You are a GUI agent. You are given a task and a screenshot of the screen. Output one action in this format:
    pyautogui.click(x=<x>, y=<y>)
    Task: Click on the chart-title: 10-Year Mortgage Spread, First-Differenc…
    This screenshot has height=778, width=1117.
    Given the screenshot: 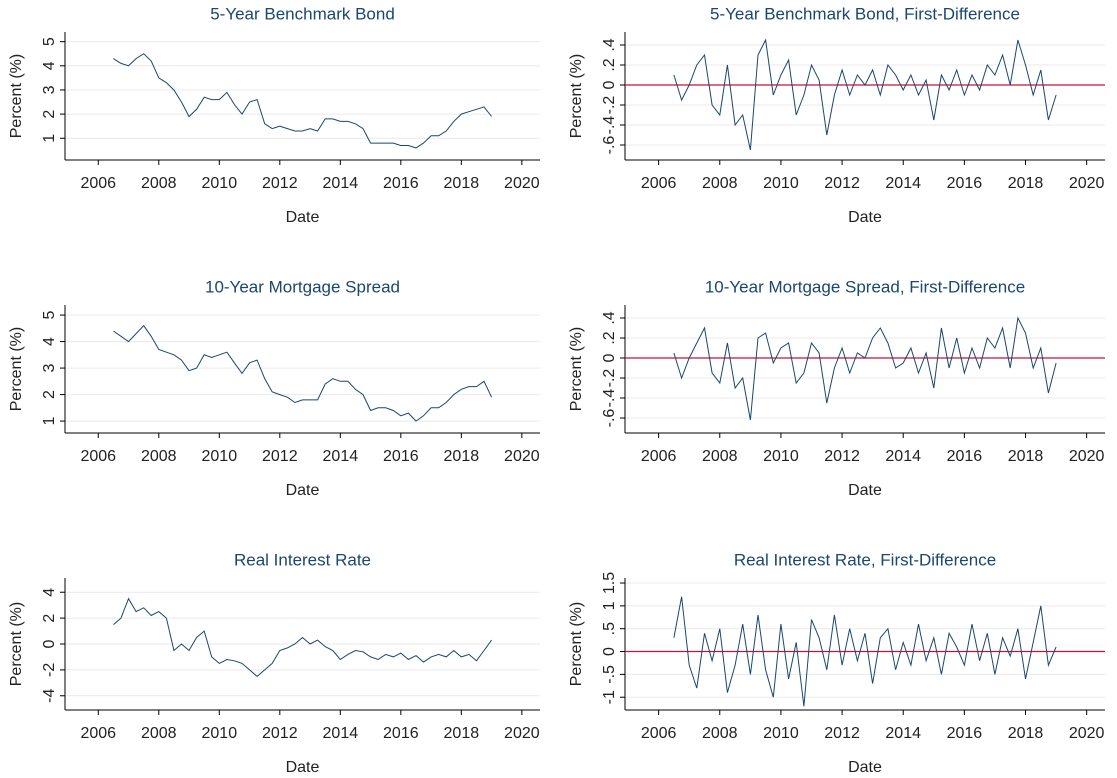 What is the action you would take?
    pyautogui.click(x=865, y=286)
    